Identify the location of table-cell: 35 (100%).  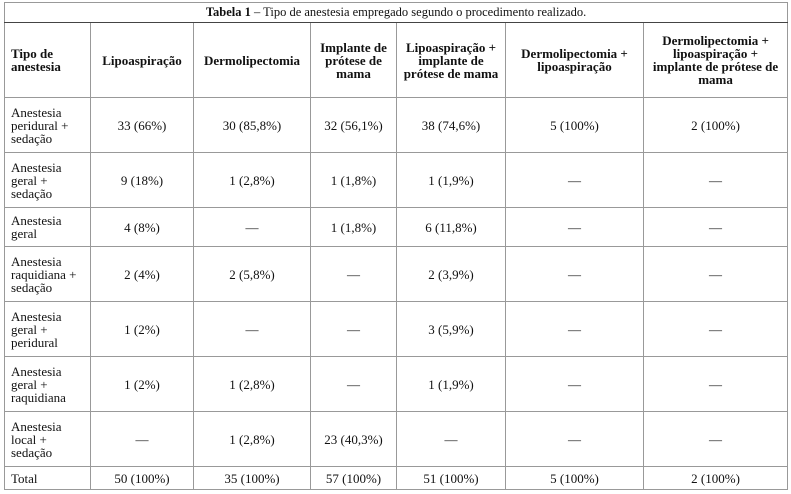
(252, 478).